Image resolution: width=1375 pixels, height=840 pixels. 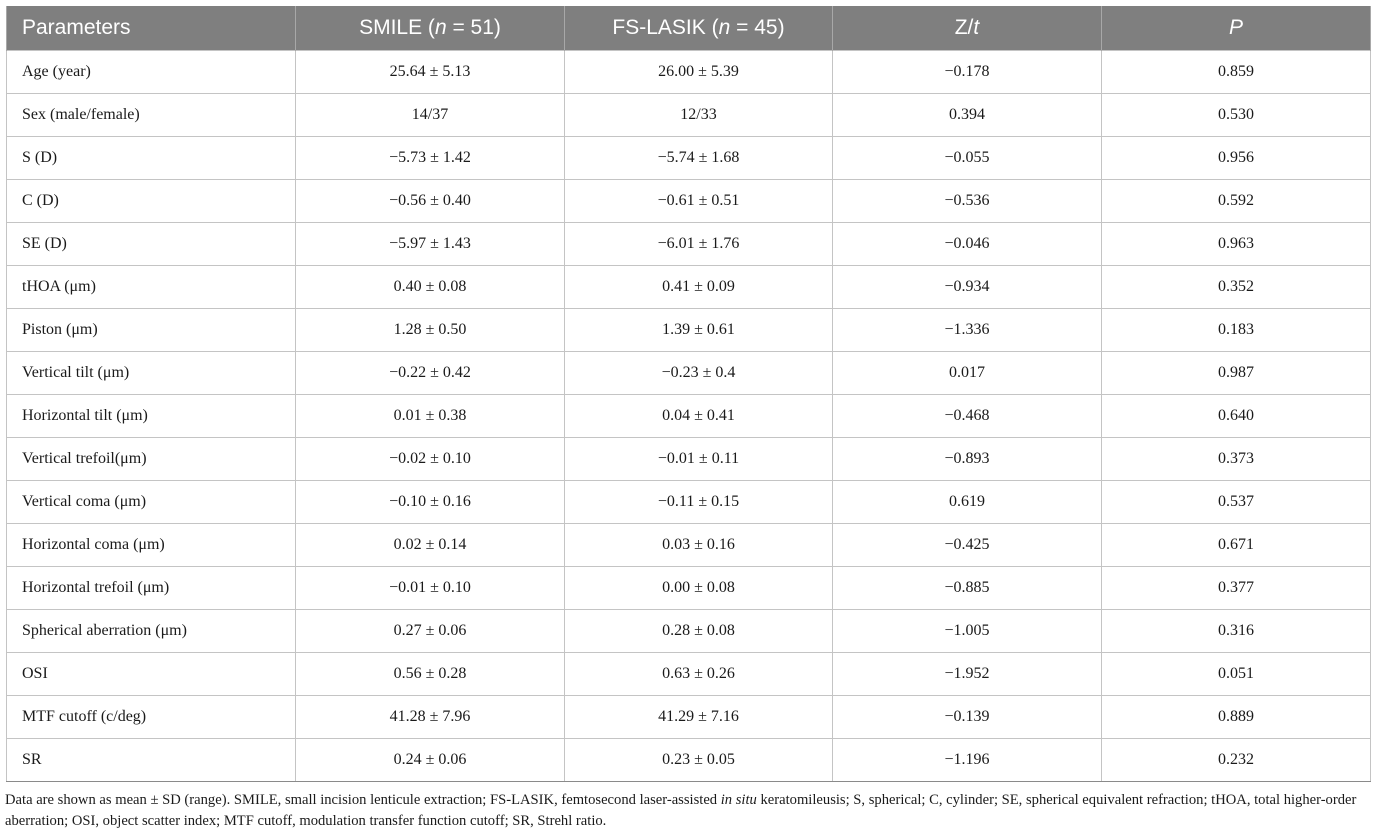 What do you see at coordinates (967, 330) in the screenshot?
I see `z-t-cell: −1.336` at bounding box center [967, 330].